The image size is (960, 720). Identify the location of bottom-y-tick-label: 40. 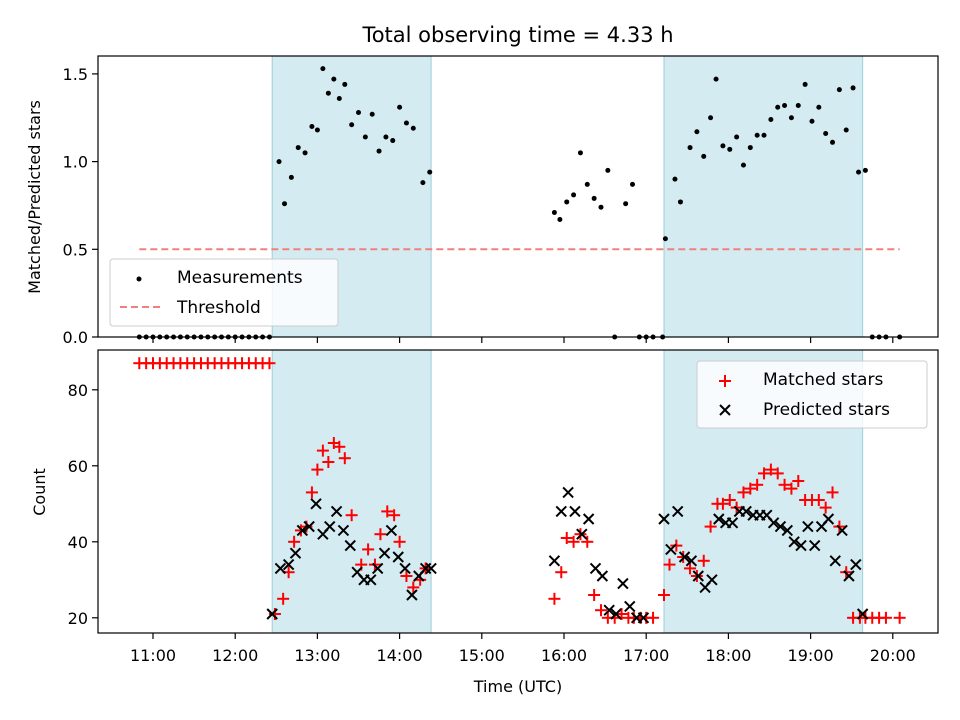
(78, 542).